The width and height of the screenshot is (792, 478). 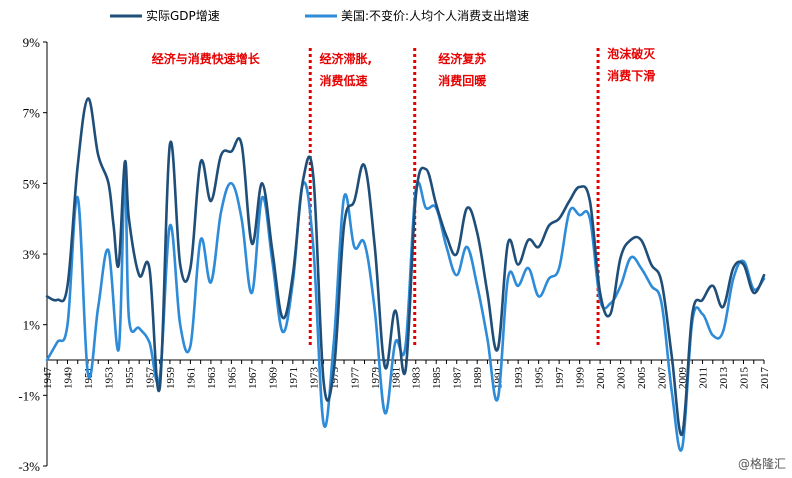 I want to click on x-tick-label-1977: 1977, so click(x=355, y=378).